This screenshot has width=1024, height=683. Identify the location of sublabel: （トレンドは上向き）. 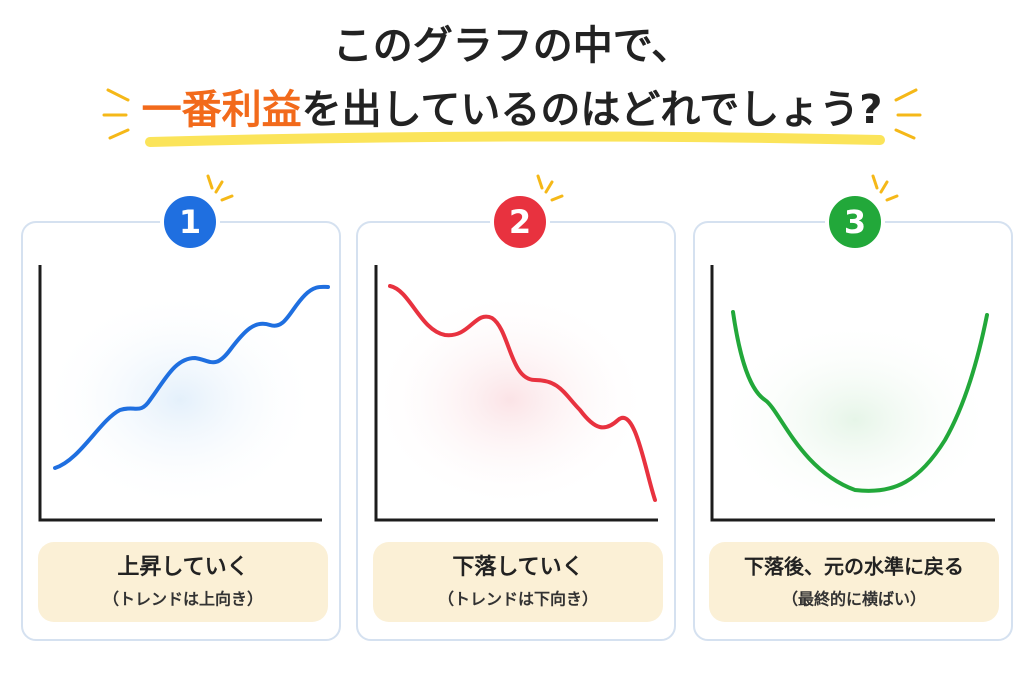
(183, 599).